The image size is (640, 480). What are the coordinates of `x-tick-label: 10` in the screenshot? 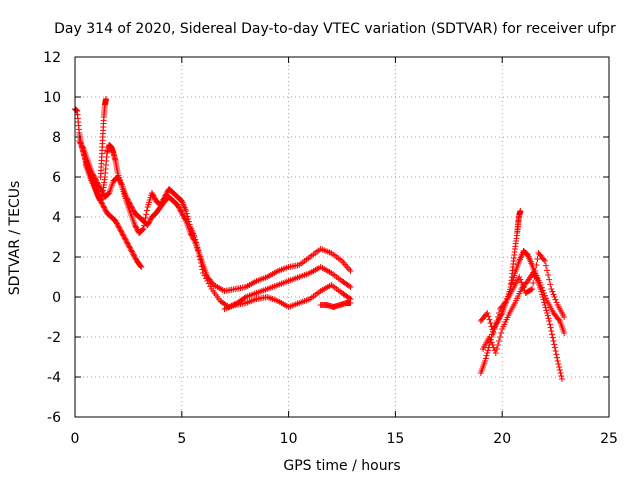 It's located at (289, 439).